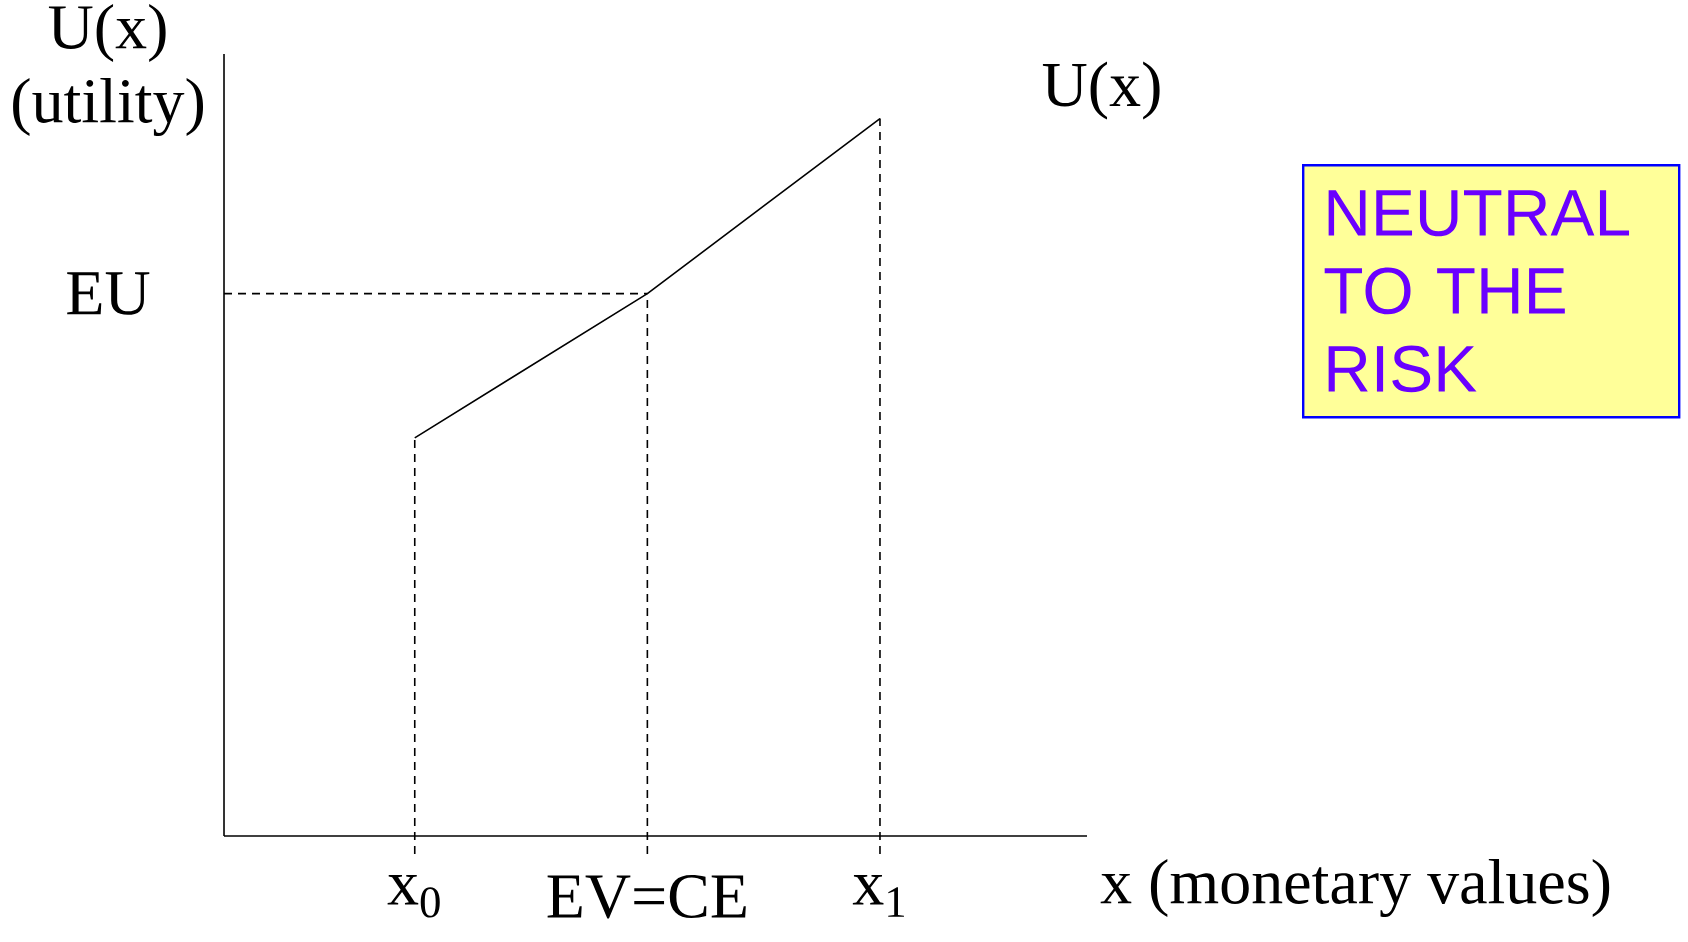 This screenshot has height=942, width=1688. Describe the element at coordinates (108, 70) in the screenshot. I see `y-axis-title: U(x) (utility)` at that location.